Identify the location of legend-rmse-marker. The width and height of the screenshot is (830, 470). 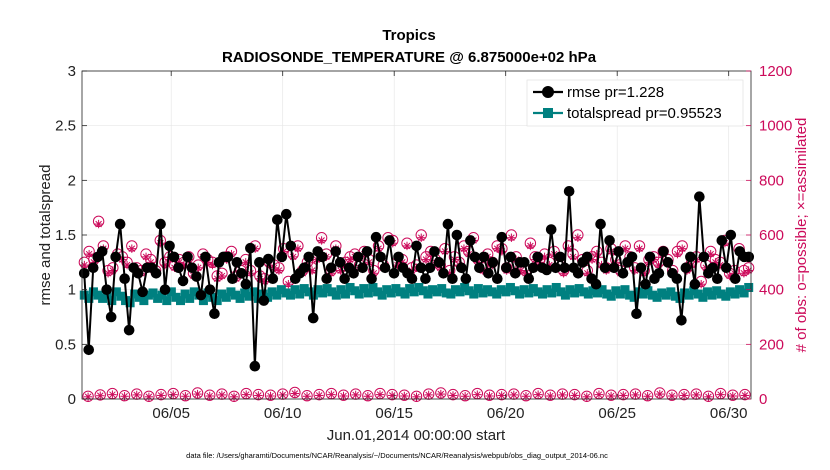
(548, 92).